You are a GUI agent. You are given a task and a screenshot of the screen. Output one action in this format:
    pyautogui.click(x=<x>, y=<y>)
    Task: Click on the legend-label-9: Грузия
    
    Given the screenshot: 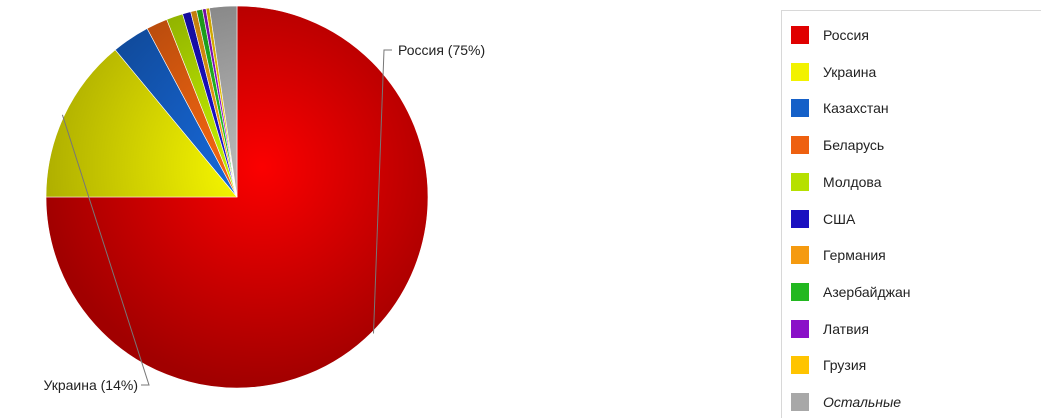 What is the action you would take?
    pyautogui.click(x=845, y=365)
    